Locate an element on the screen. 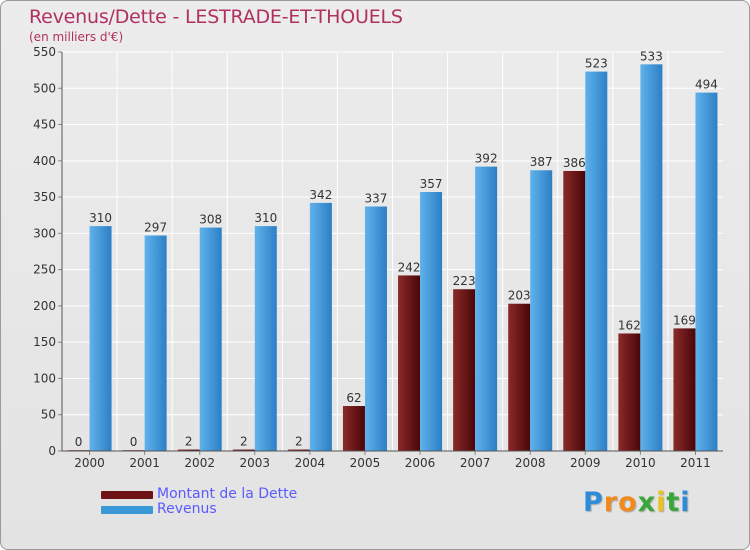 Image resolution: width=750 pixels, height=550 pixels. legend-label-debt: Montant de la Dette is located at coordinates (227, 494).